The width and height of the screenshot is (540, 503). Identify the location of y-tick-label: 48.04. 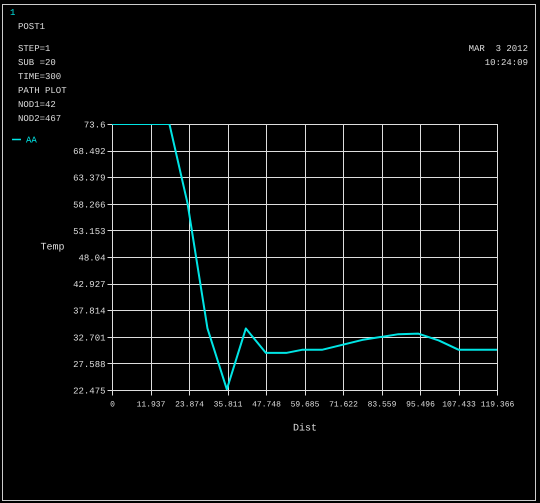
(92, 258).